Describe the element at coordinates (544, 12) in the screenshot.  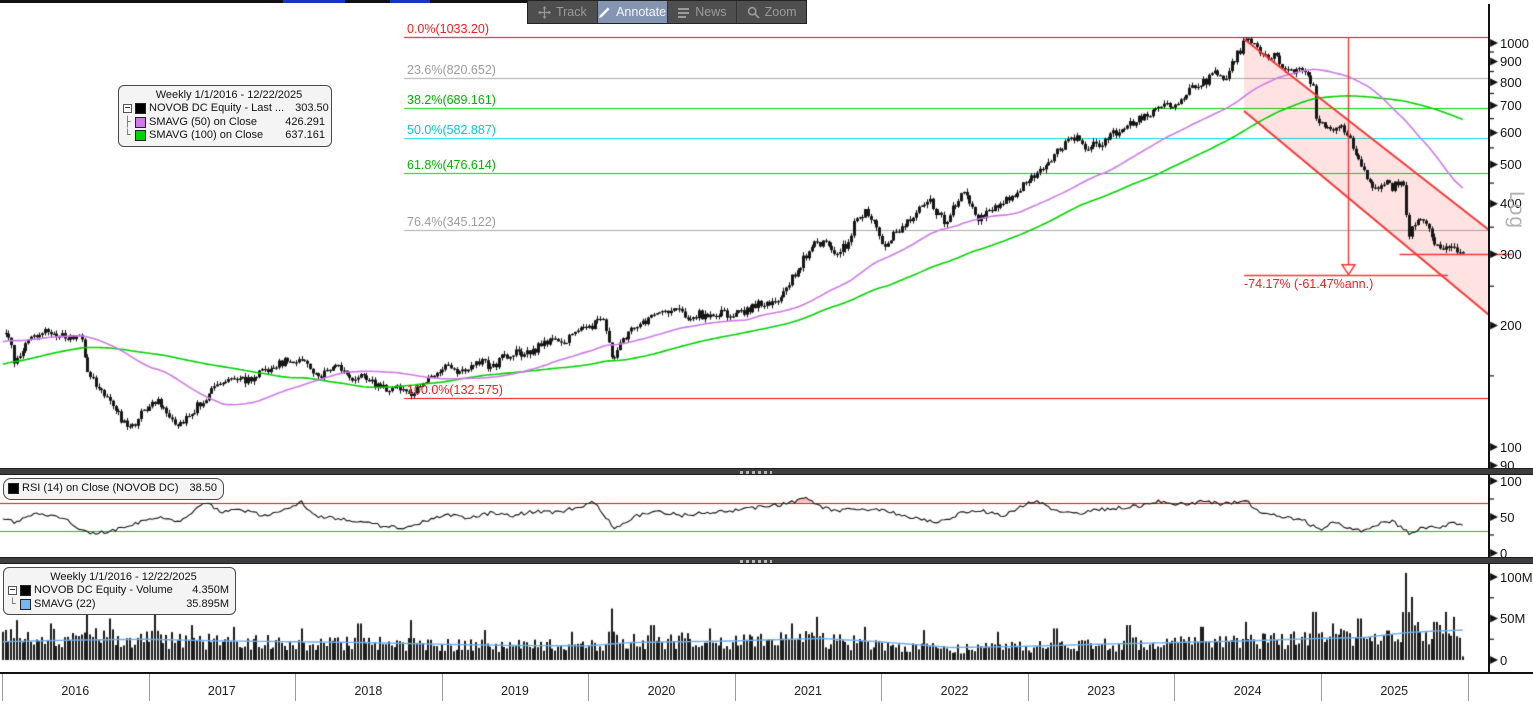
I see `move-icon` at that location.